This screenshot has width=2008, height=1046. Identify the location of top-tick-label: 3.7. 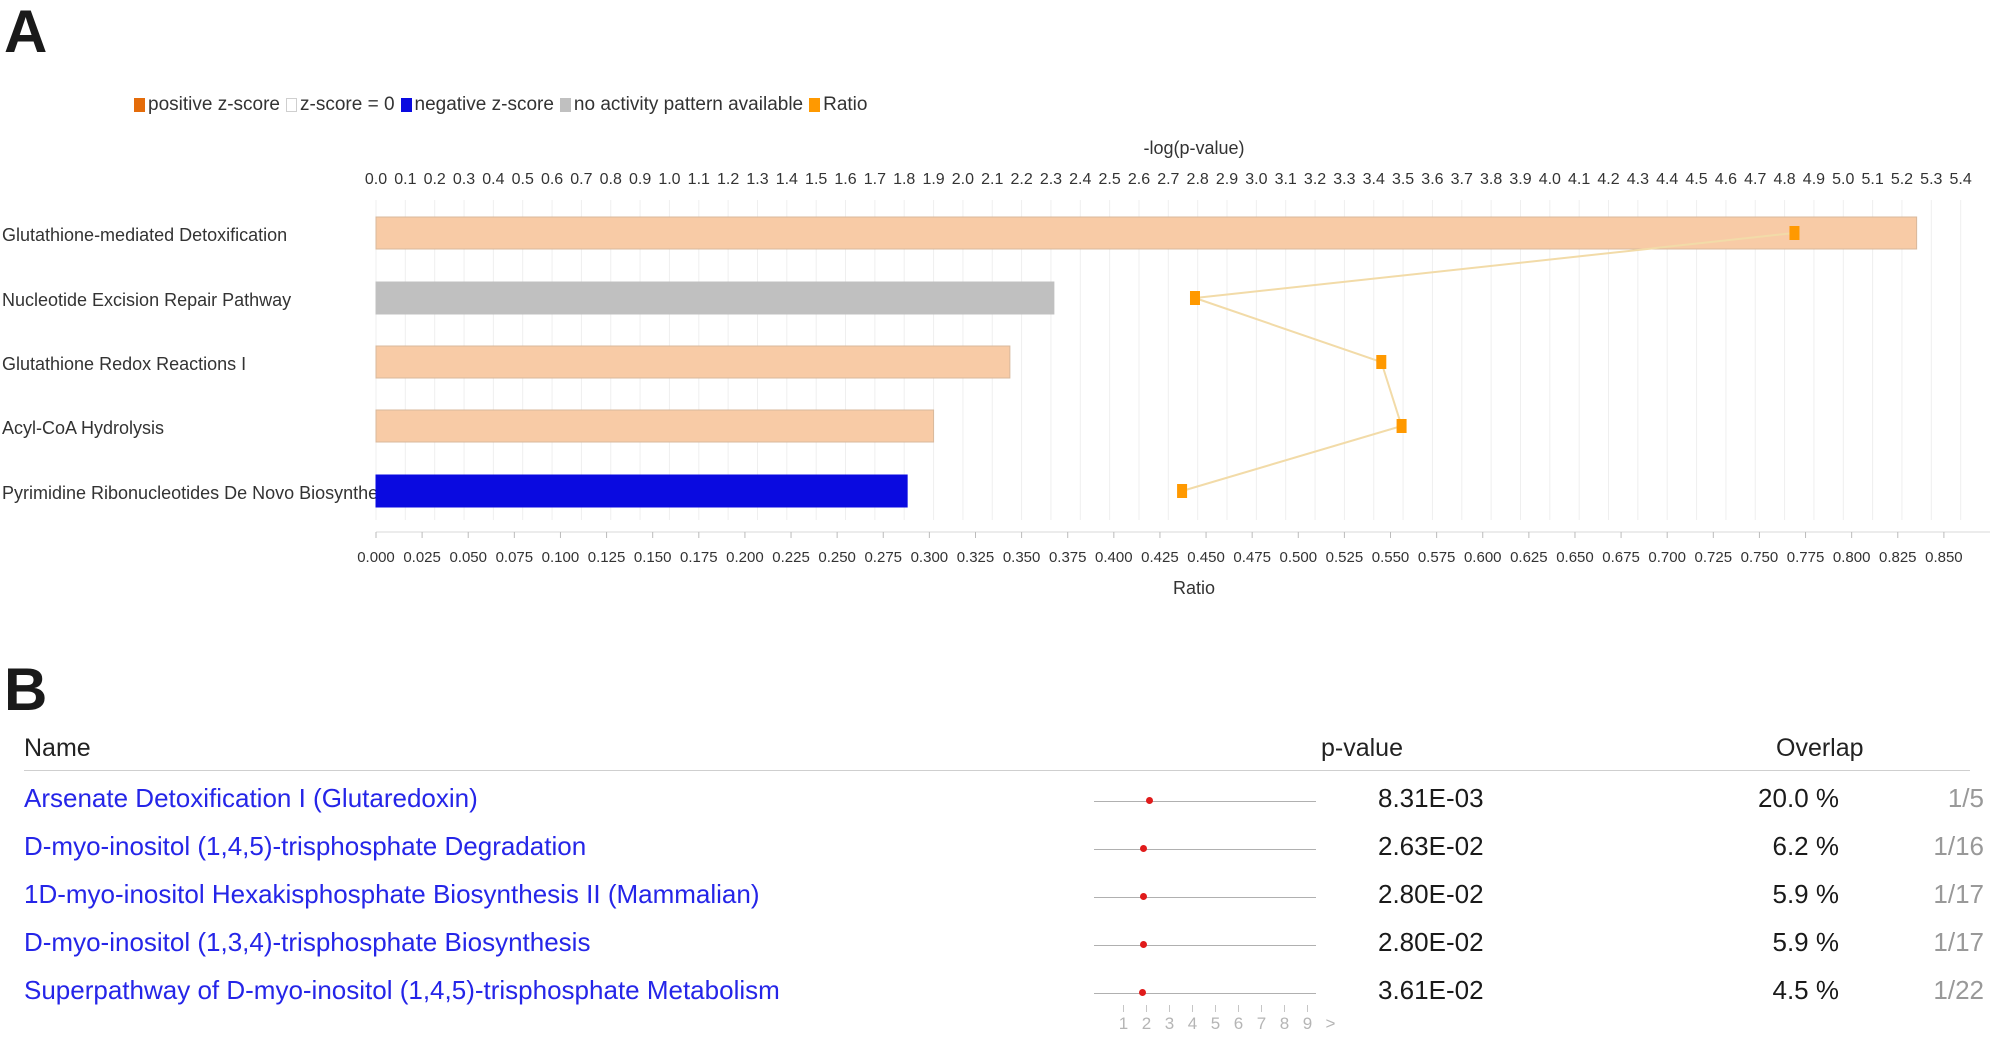
(1462, 179).